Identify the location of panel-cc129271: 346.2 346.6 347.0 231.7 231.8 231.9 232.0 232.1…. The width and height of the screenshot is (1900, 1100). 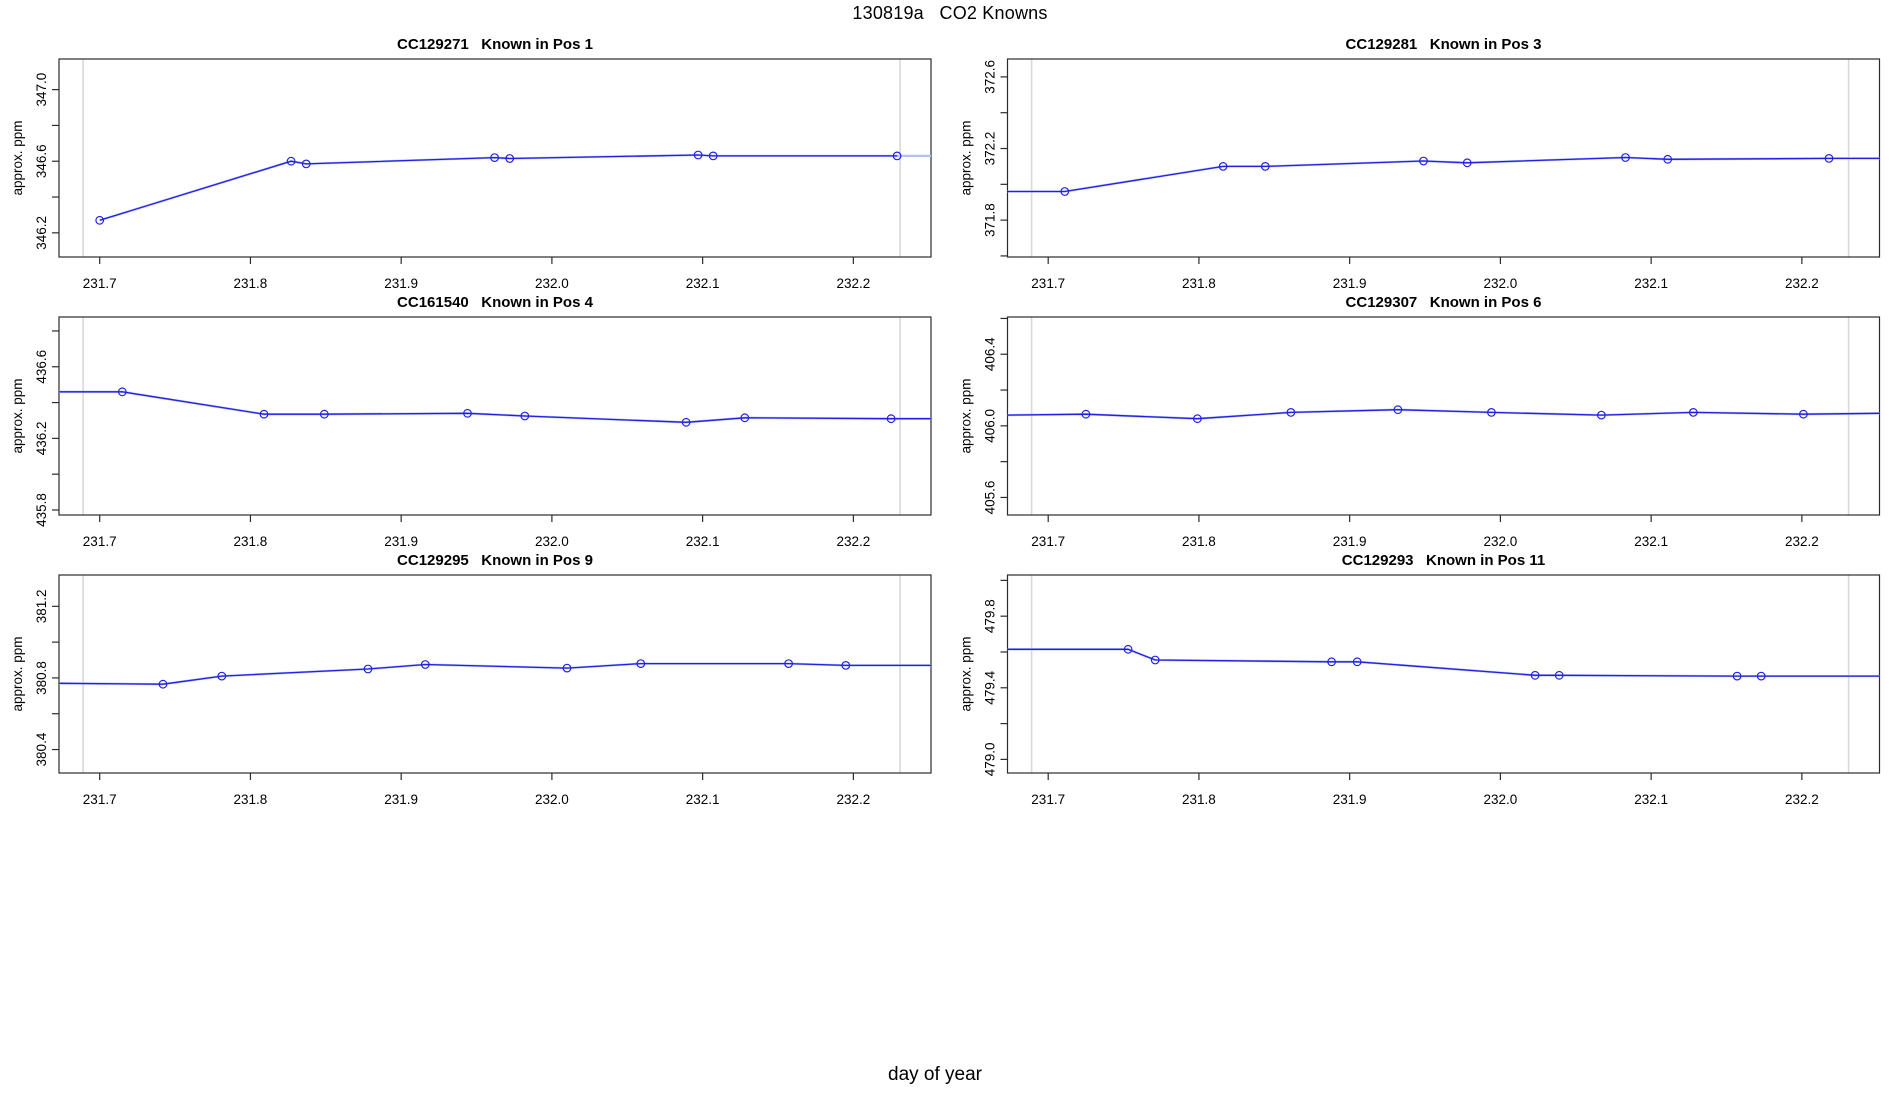
(471, 163).